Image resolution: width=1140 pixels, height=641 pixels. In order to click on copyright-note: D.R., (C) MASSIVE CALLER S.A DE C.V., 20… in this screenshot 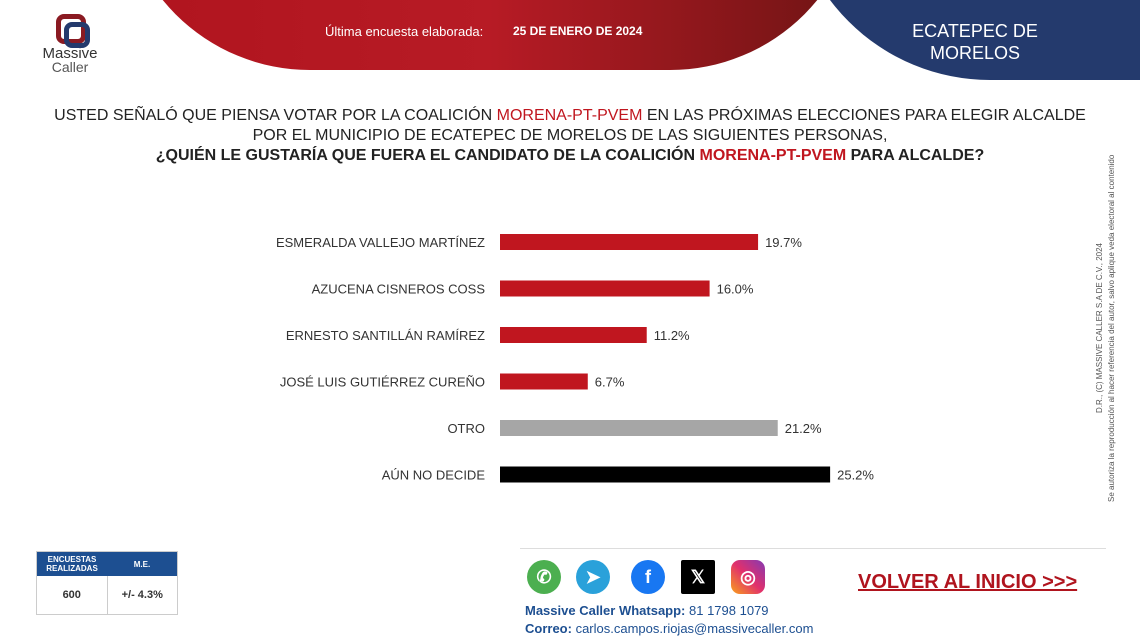, I will do `click(1105, 328)`.